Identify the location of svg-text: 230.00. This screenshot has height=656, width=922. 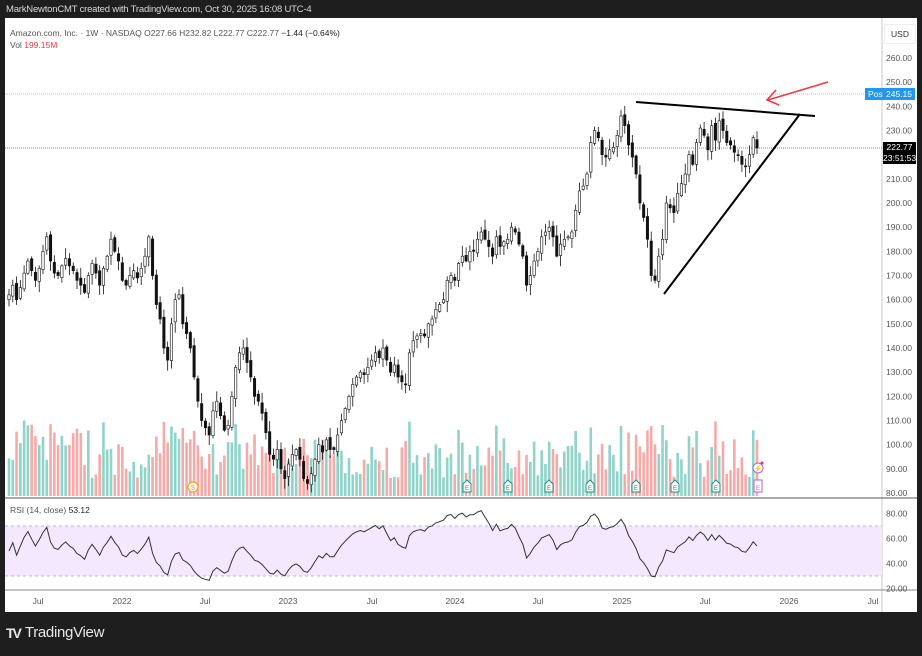
(899, 131).